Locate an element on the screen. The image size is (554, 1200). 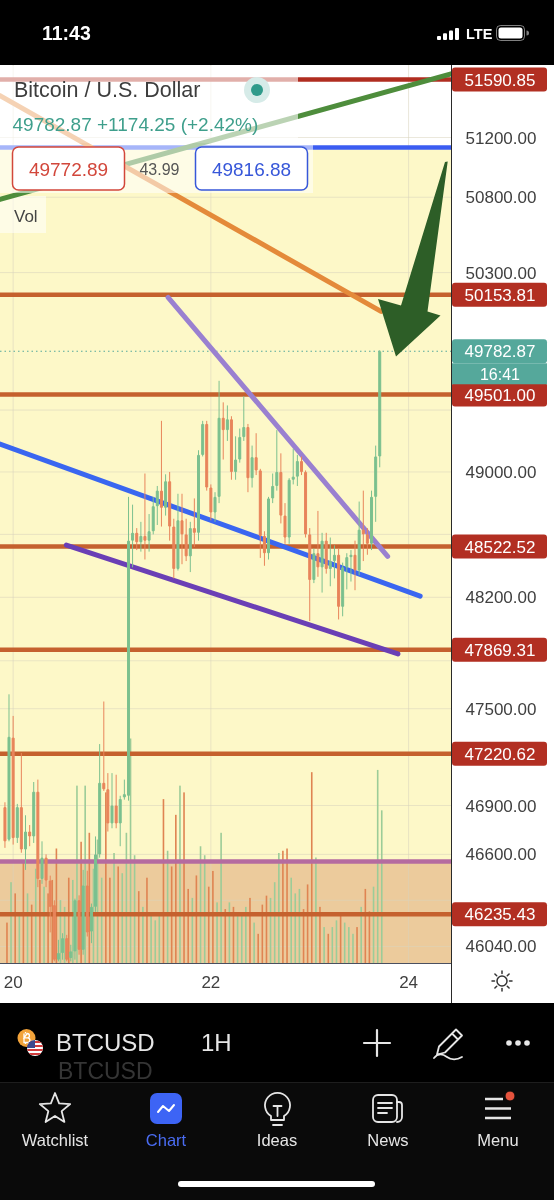
x-tick-label: 20 is located at coordinates (13, 982).